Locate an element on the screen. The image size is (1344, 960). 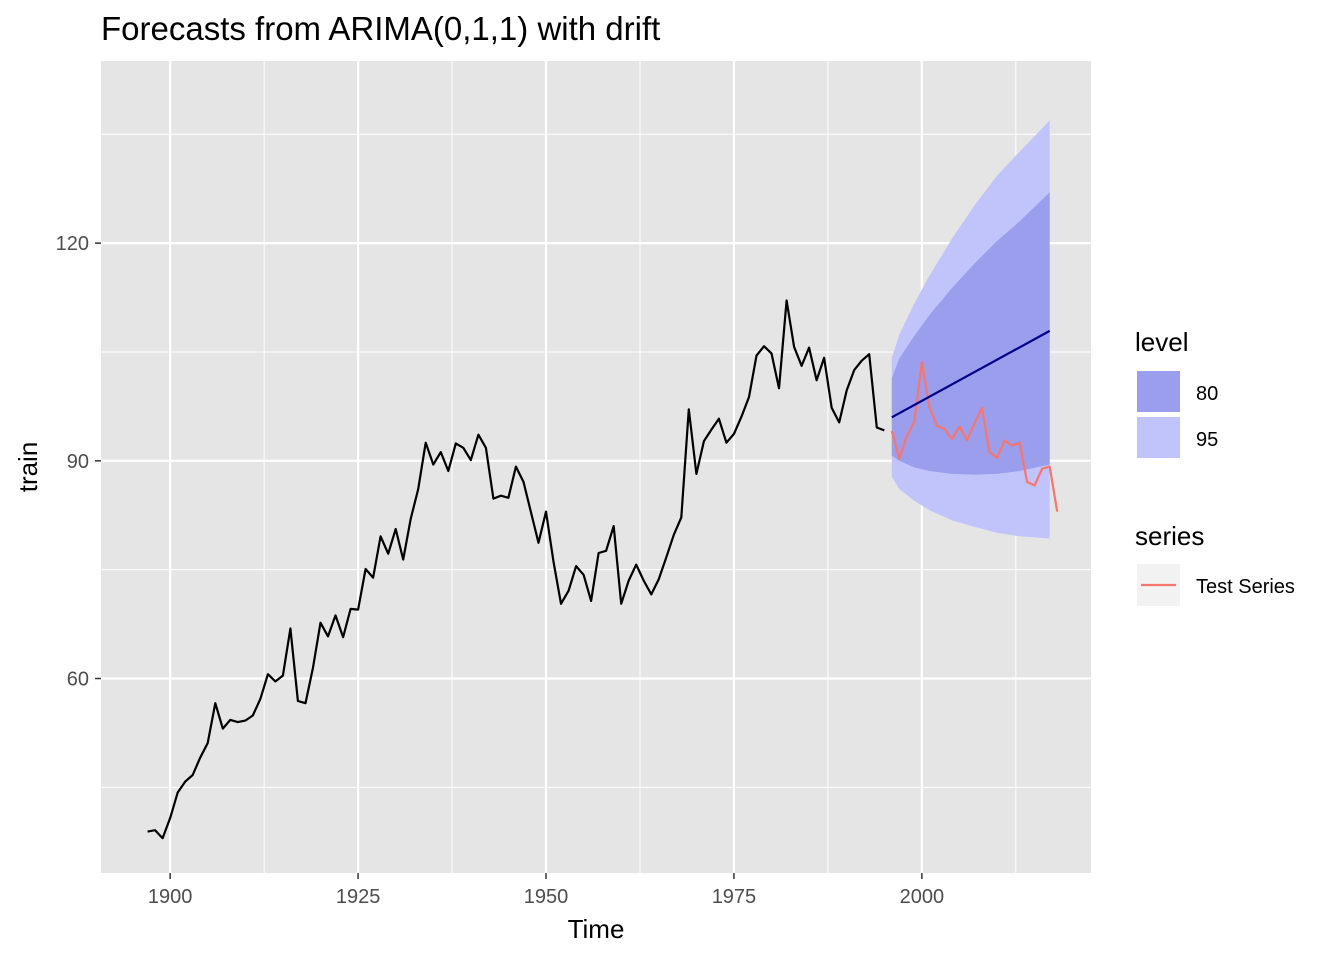
y-axis-title: train is located at coordinates (28, 467).